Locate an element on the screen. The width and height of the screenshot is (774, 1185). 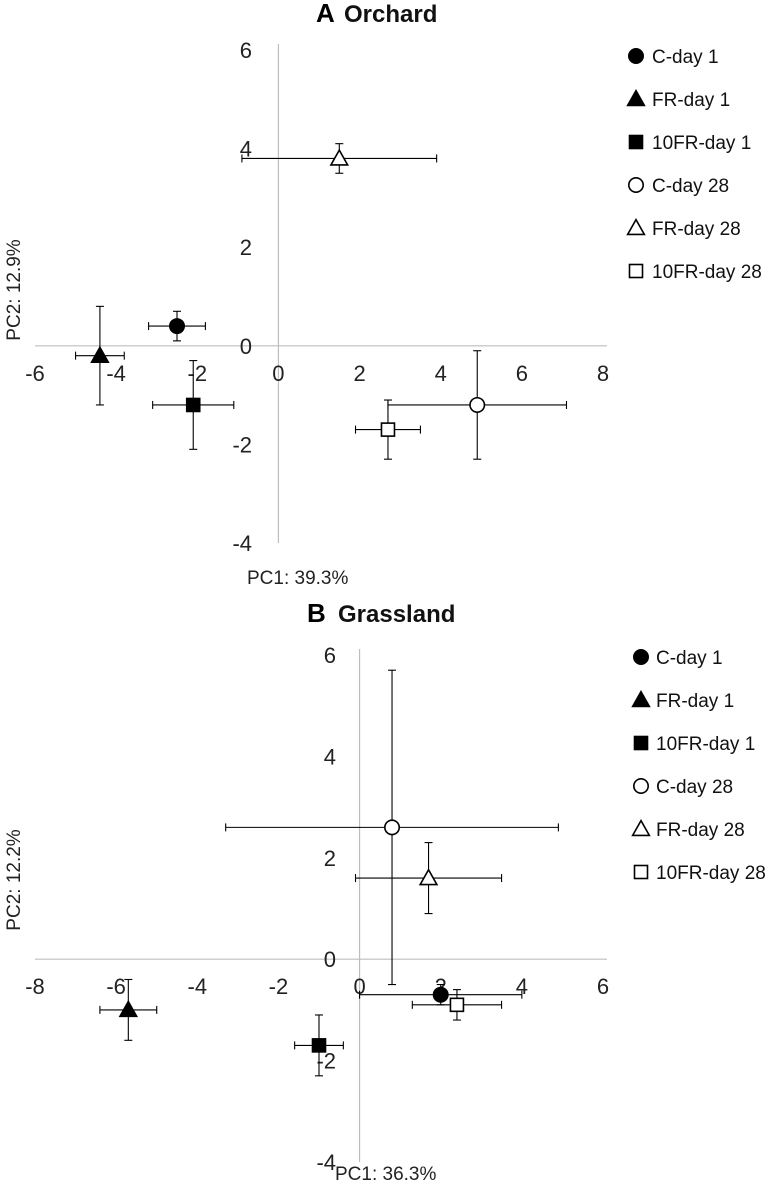
x-axis-label: PC1: 39.3% is located at coordinates (297, 578).